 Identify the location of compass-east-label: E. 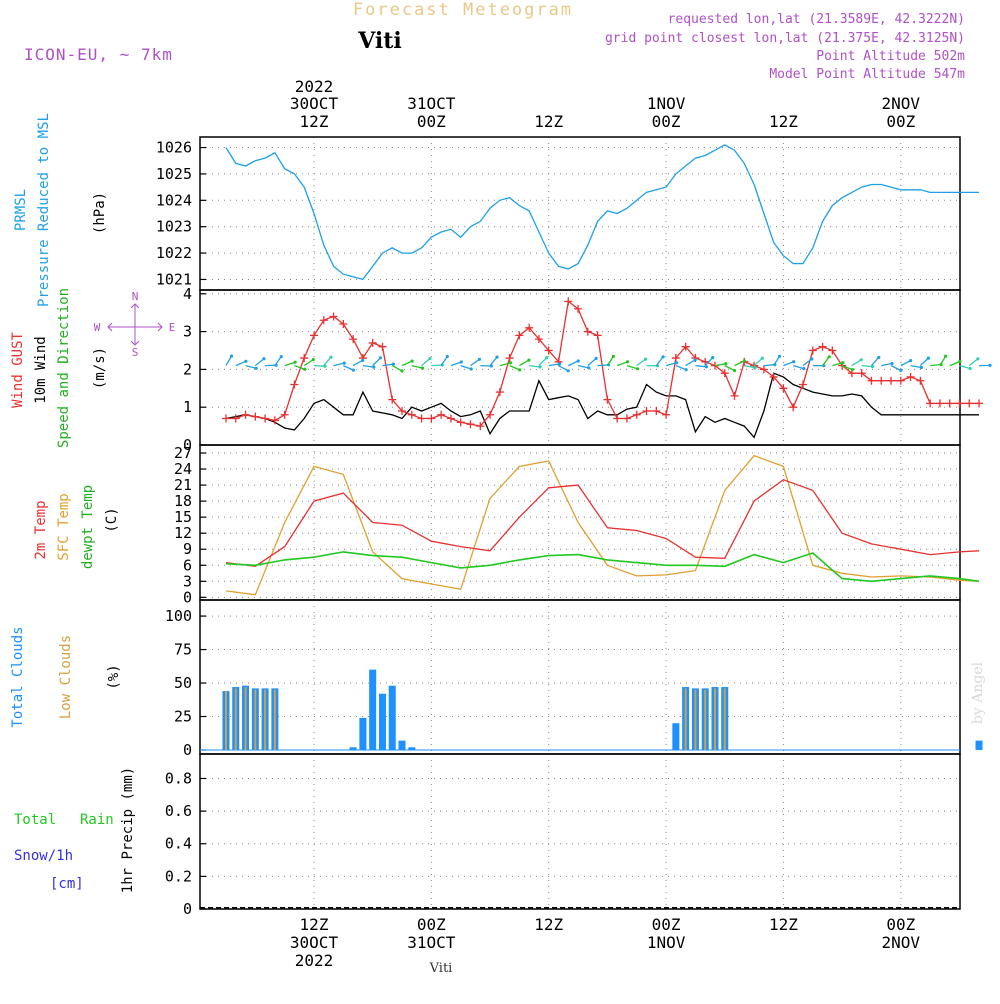
(172, 327).